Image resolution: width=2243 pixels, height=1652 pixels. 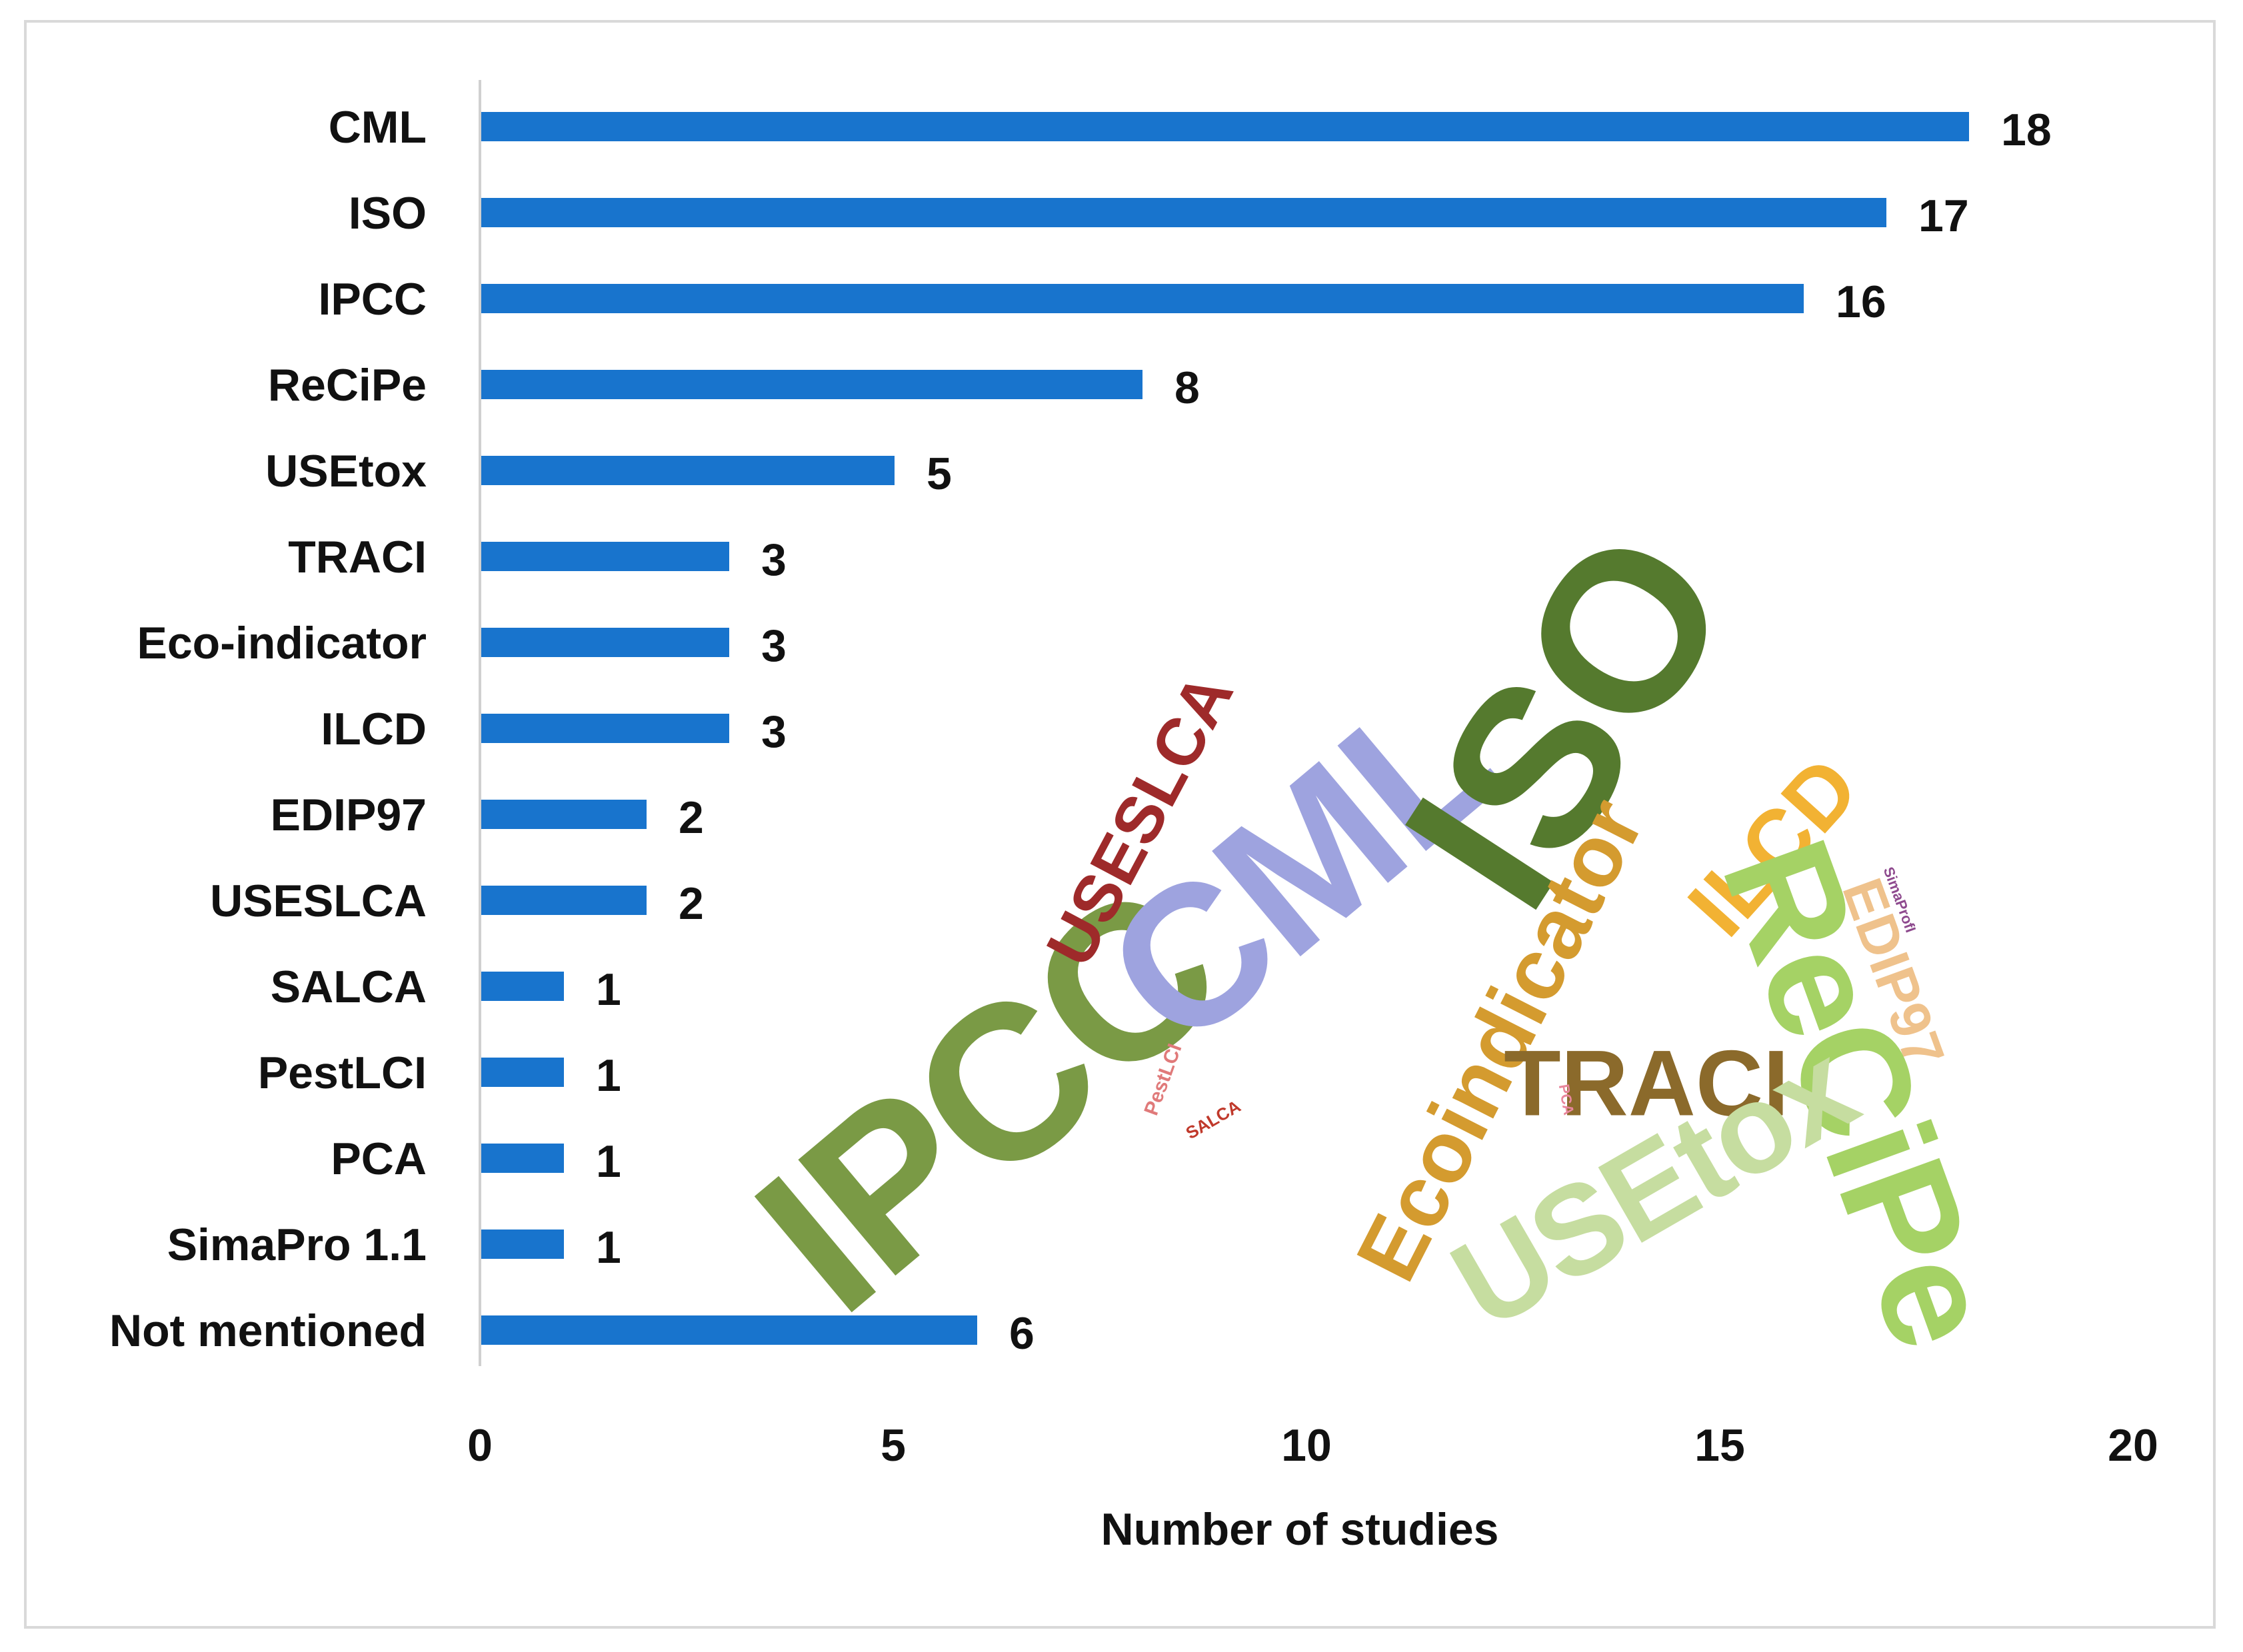 I want to click on word-cloud-word-9: TRACI, so click(x=1646, y=1083).